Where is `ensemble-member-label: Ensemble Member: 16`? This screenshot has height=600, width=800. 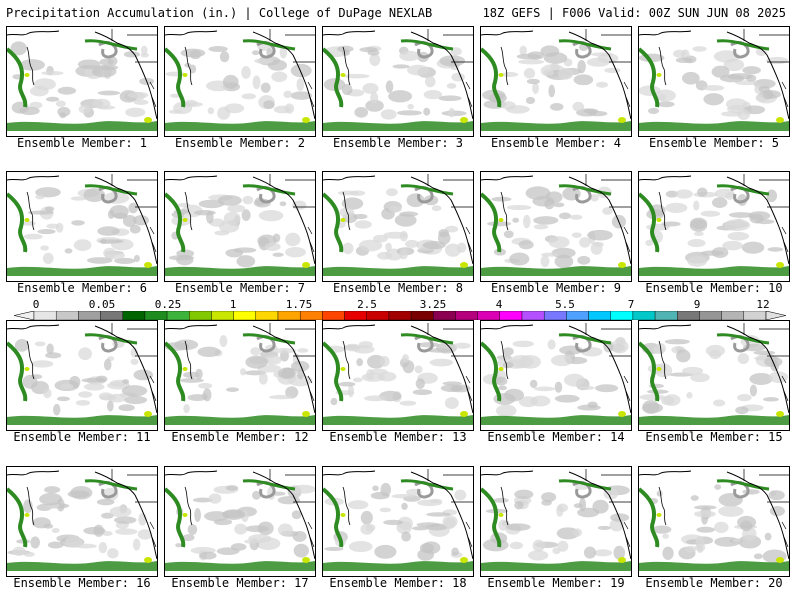
ensemble-member-label: Ensemble Member: 16 is located at coordinates (82, 583).